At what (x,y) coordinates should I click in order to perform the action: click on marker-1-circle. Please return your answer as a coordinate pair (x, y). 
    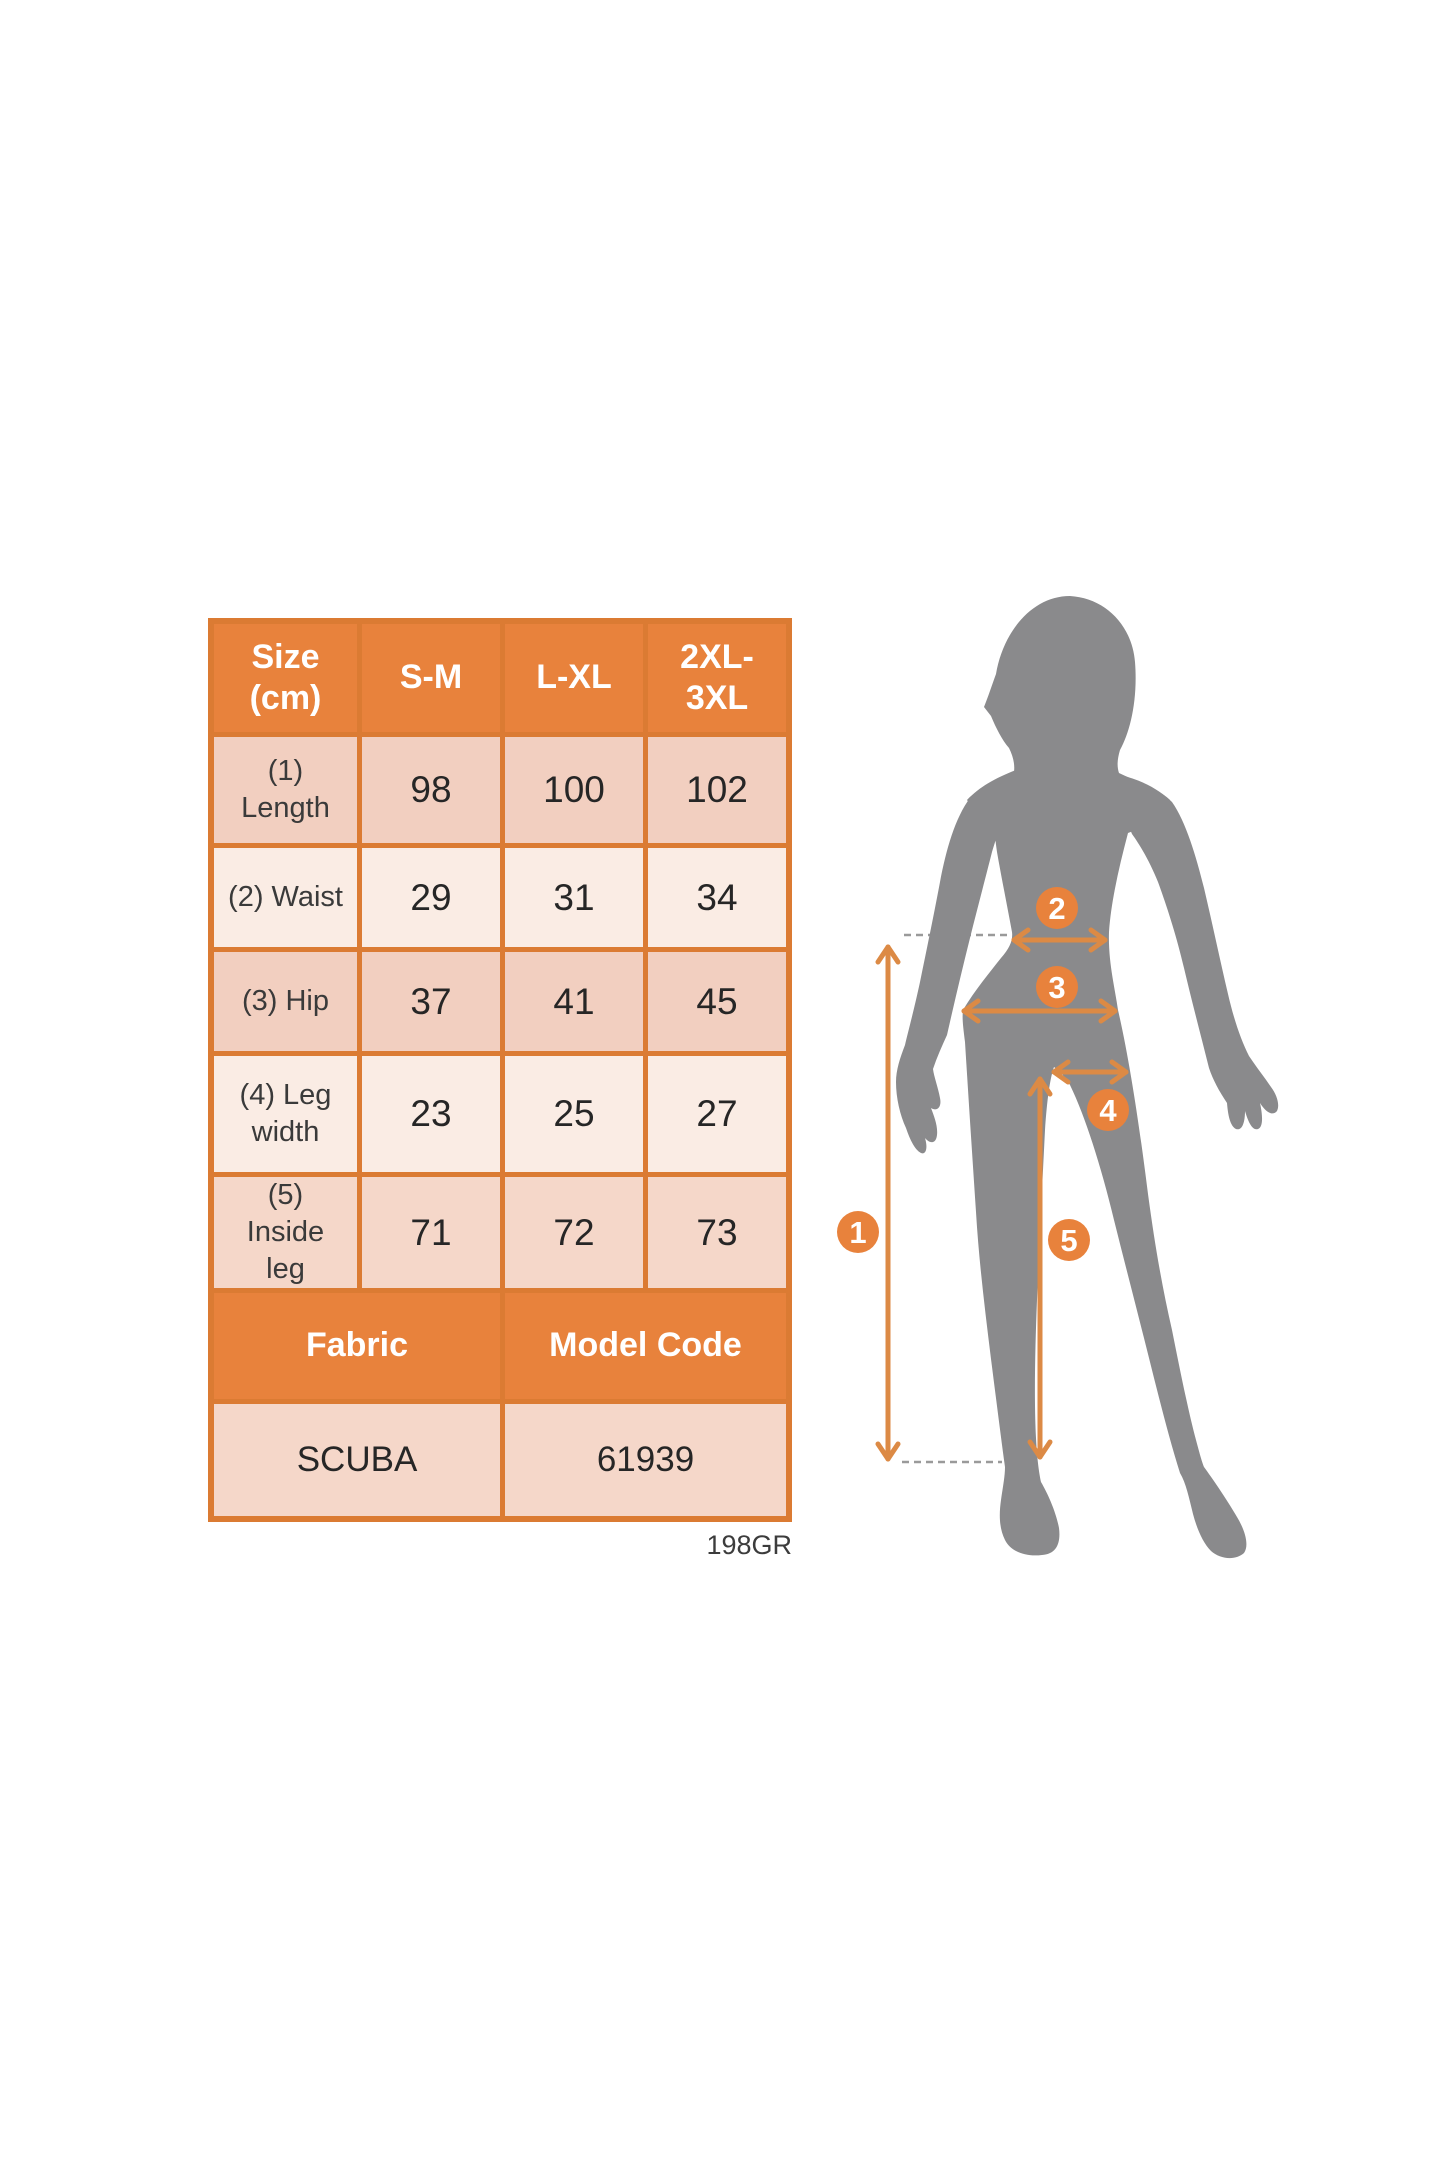
    Looking at the image, I should click on (858, 1232).